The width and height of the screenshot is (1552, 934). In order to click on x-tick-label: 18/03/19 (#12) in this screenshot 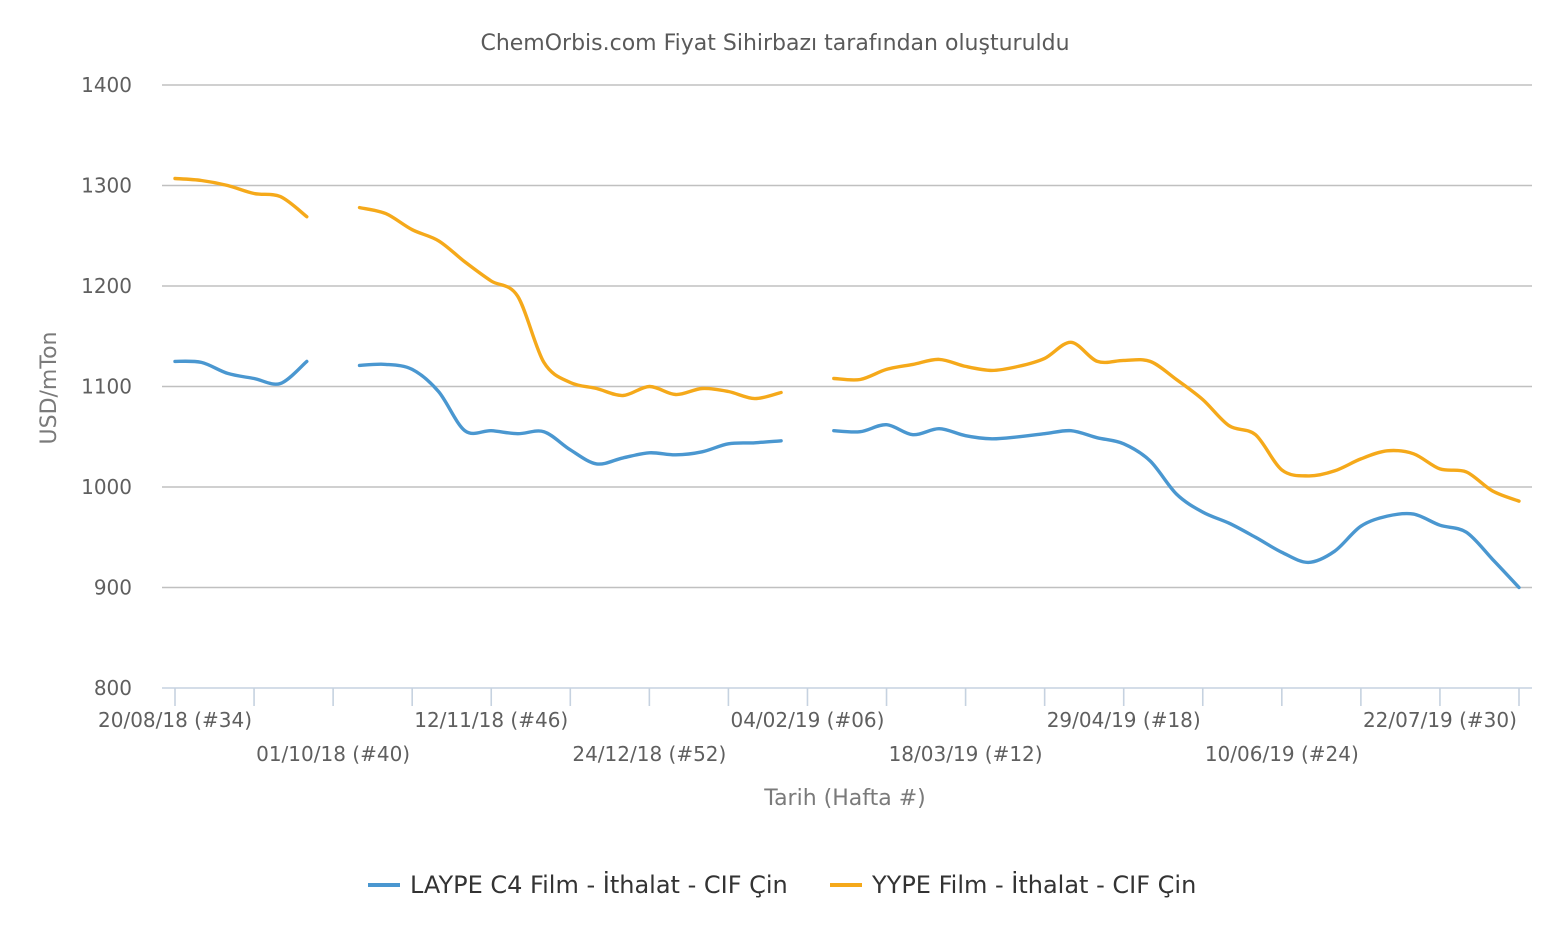, I will do `click(966, 754)`.